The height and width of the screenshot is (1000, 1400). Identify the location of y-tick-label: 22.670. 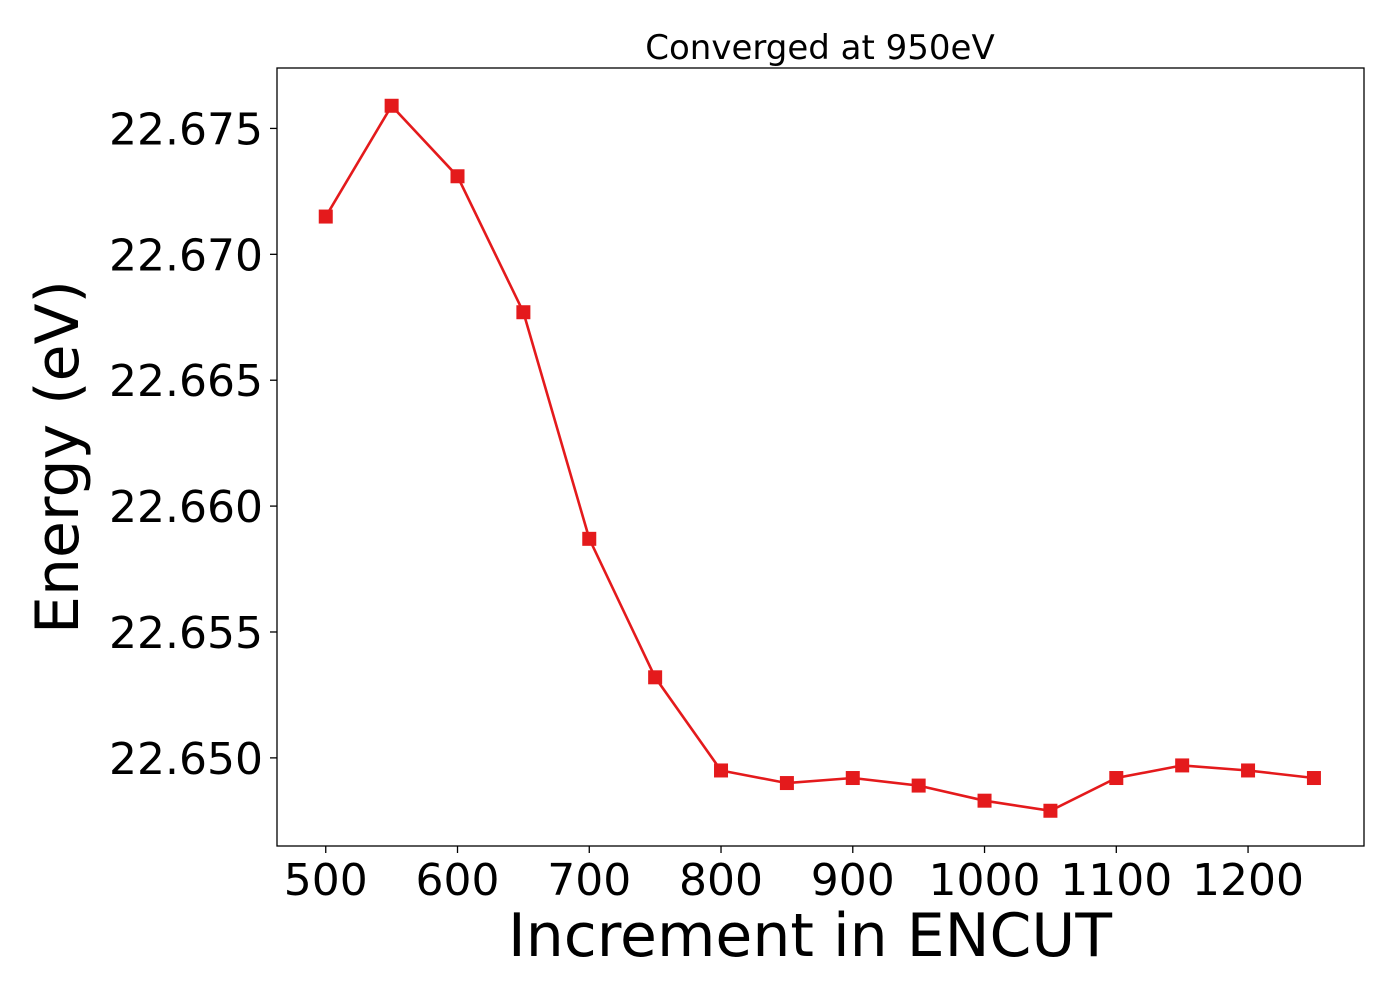
(186, 255).